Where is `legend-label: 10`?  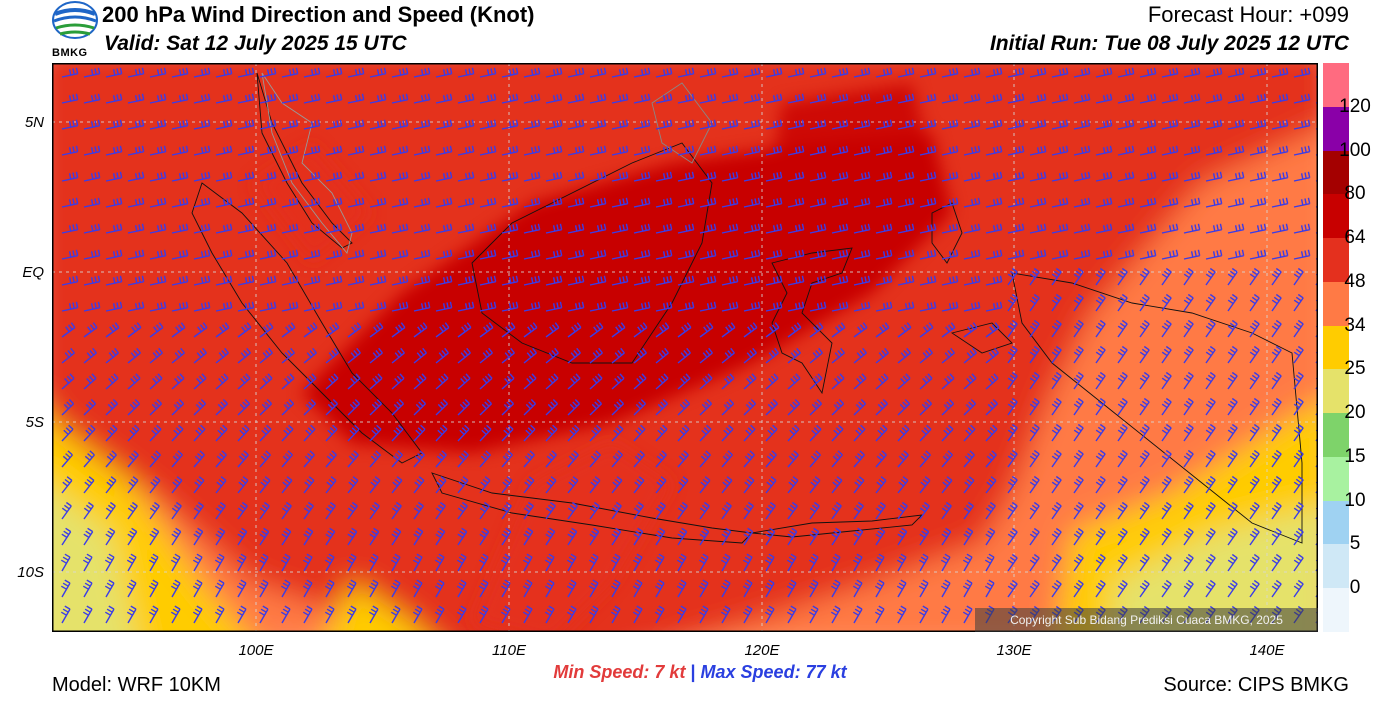 legend-label: 10 is located at coordinates (1355, 500).